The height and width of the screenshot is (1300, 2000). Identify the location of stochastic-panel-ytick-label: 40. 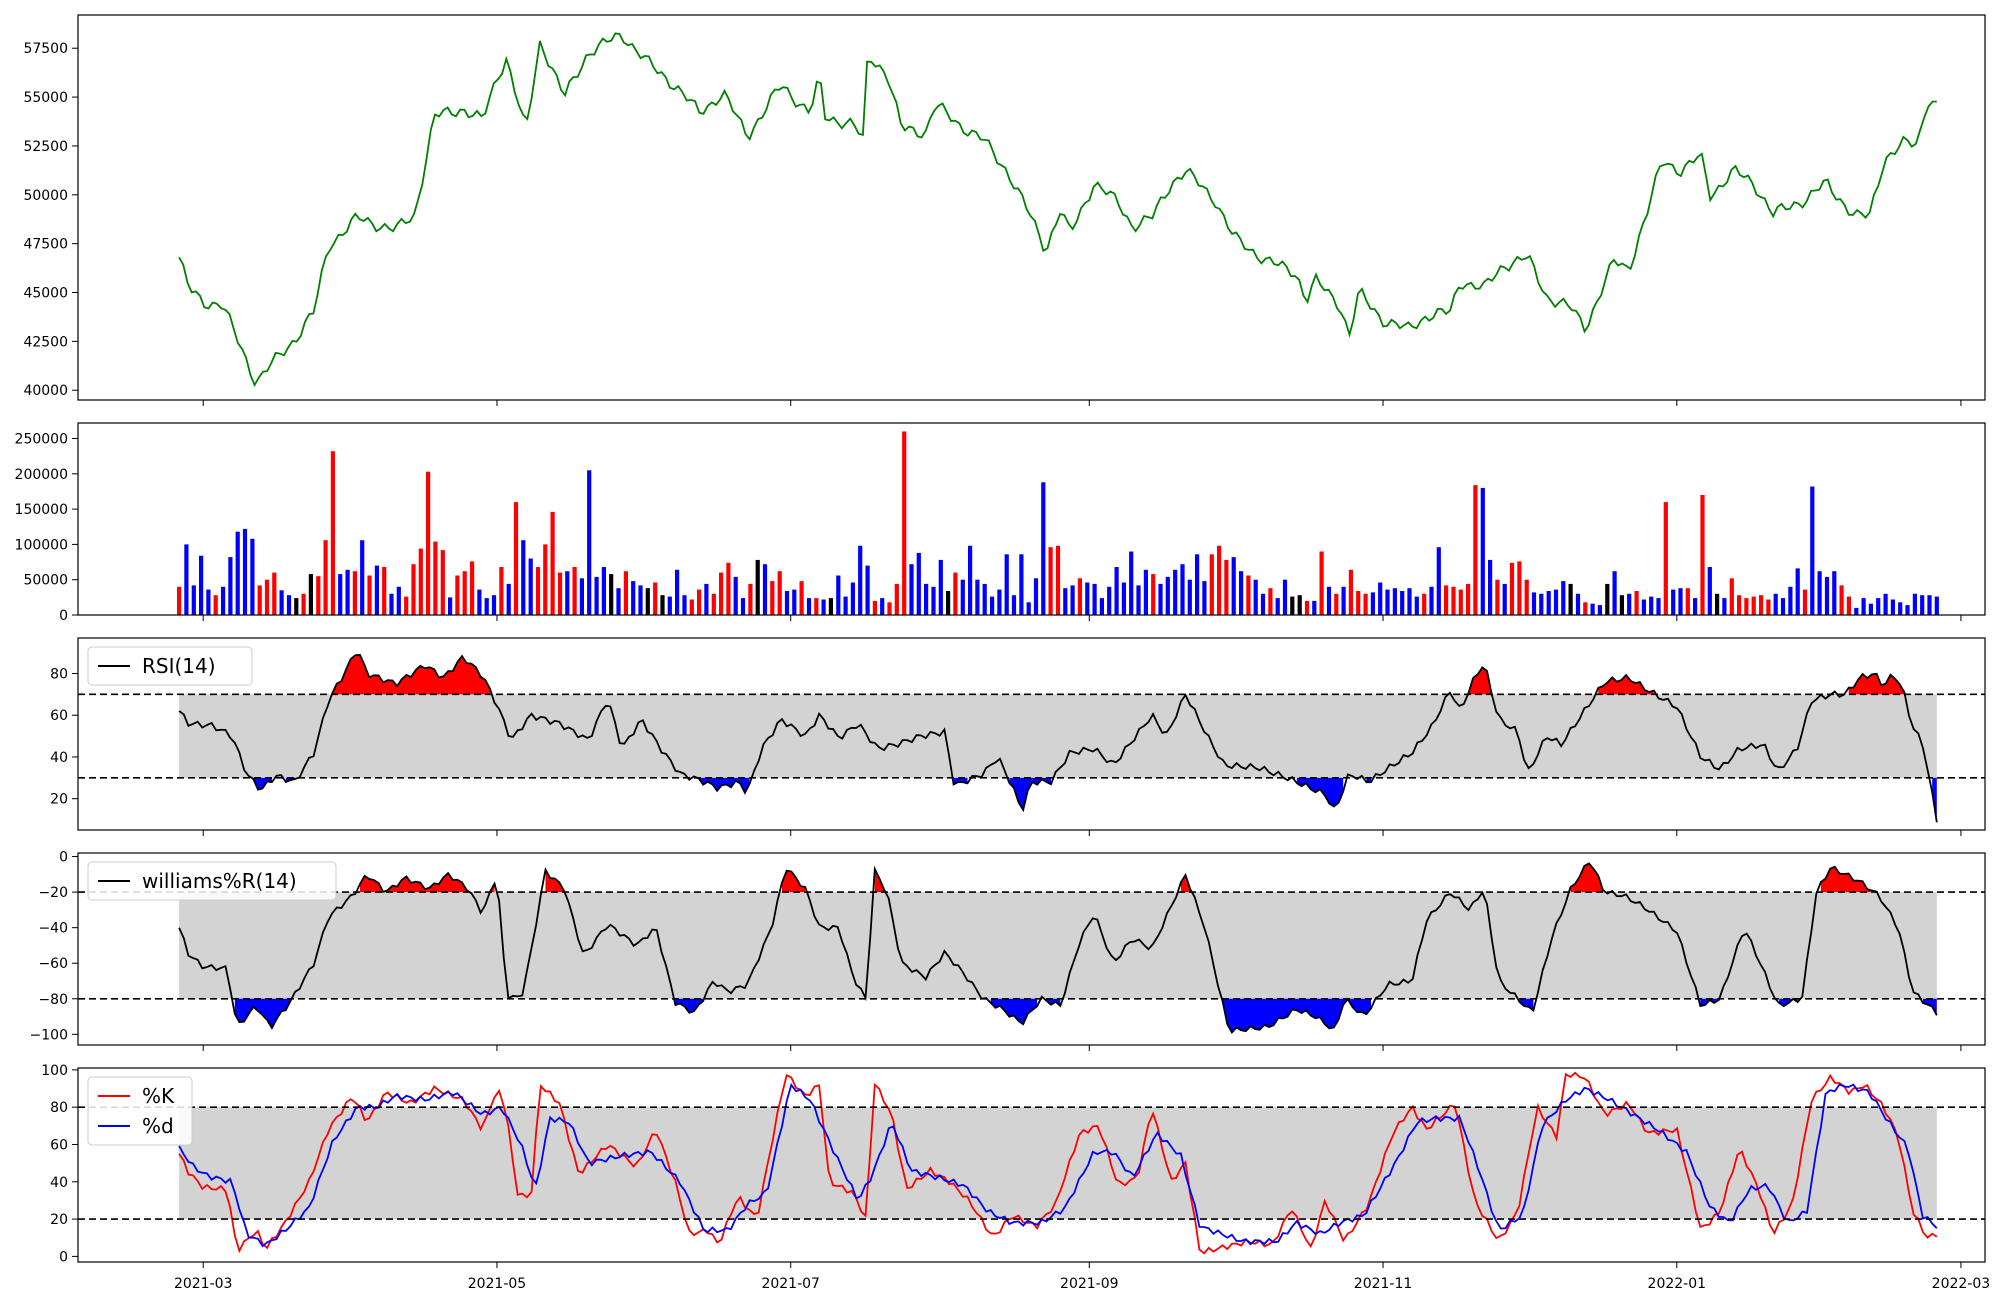
(59, 1183).